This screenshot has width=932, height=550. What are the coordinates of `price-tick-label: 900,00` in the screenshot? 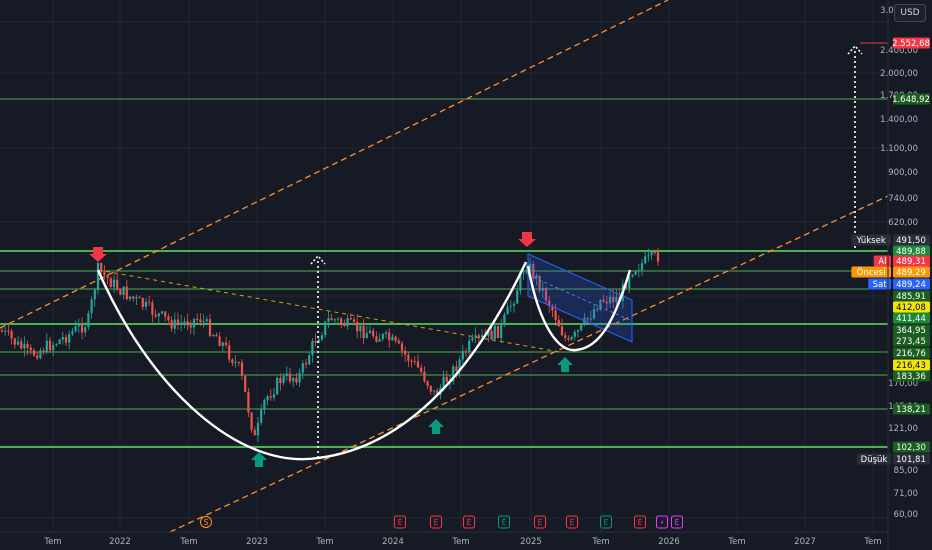 It's located at (903, 173).